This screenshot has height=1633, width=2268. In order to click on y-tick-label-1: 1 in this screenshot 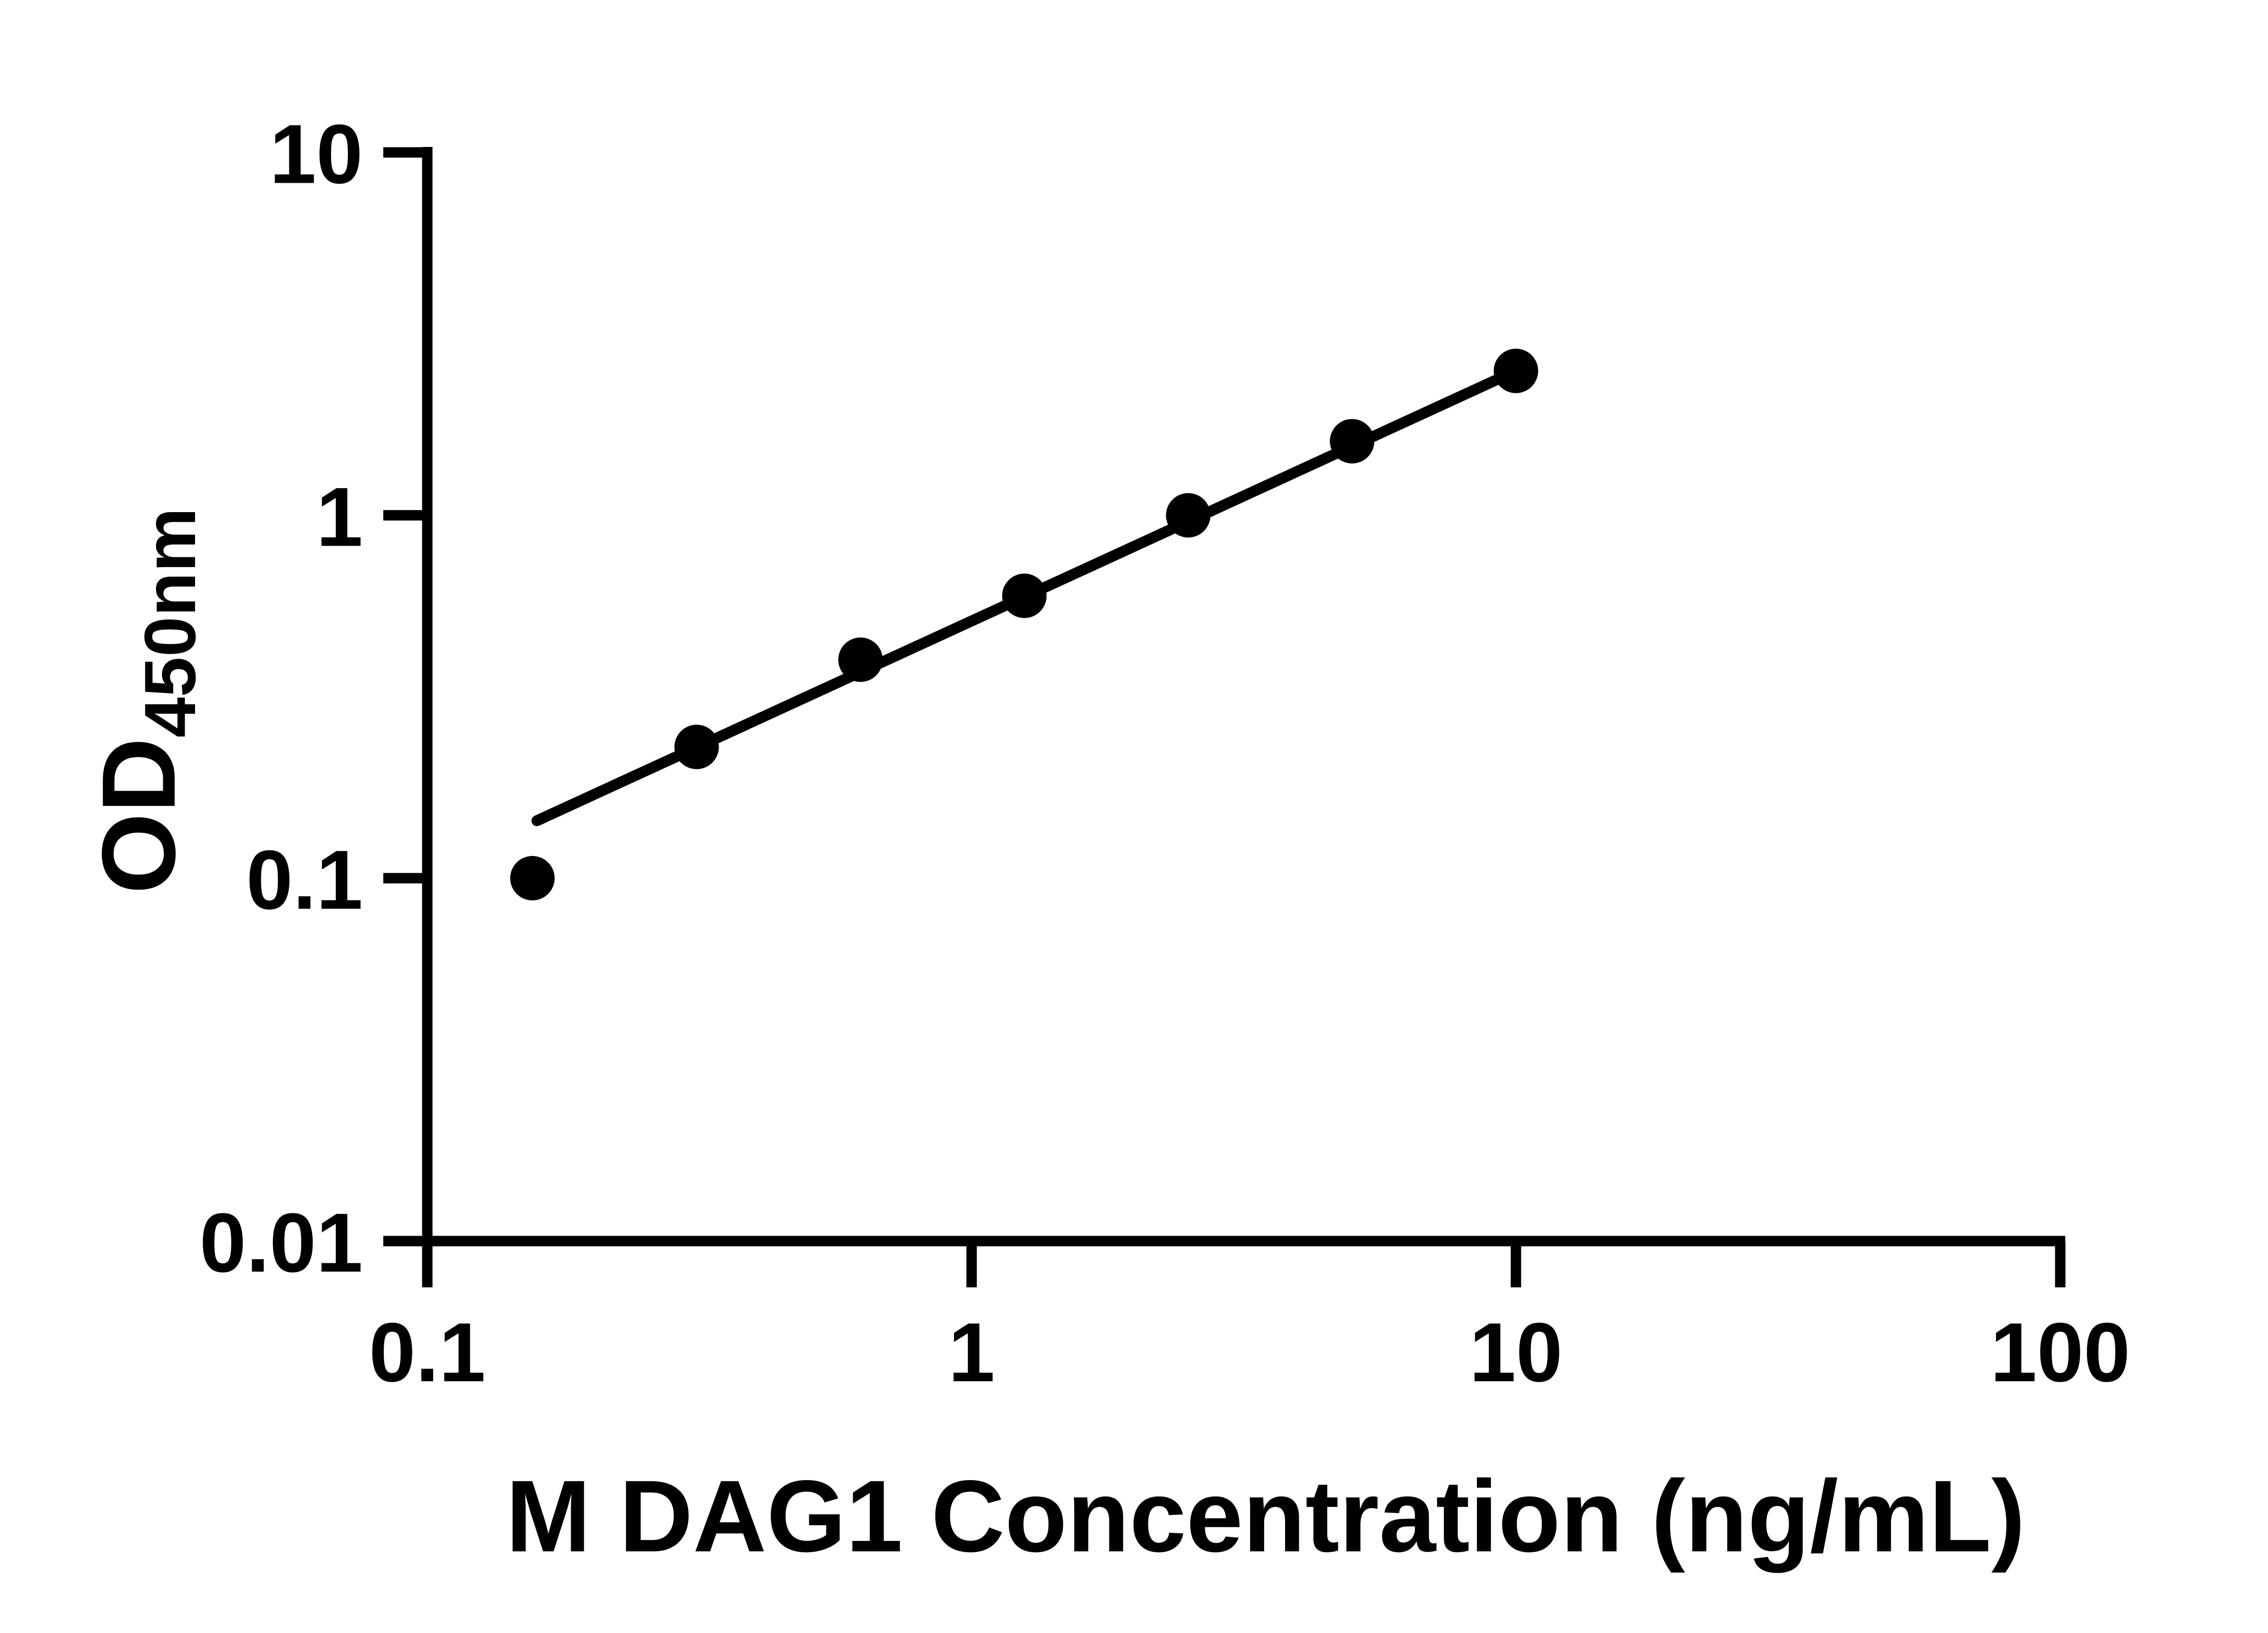, I will do `click(339, 517)`.